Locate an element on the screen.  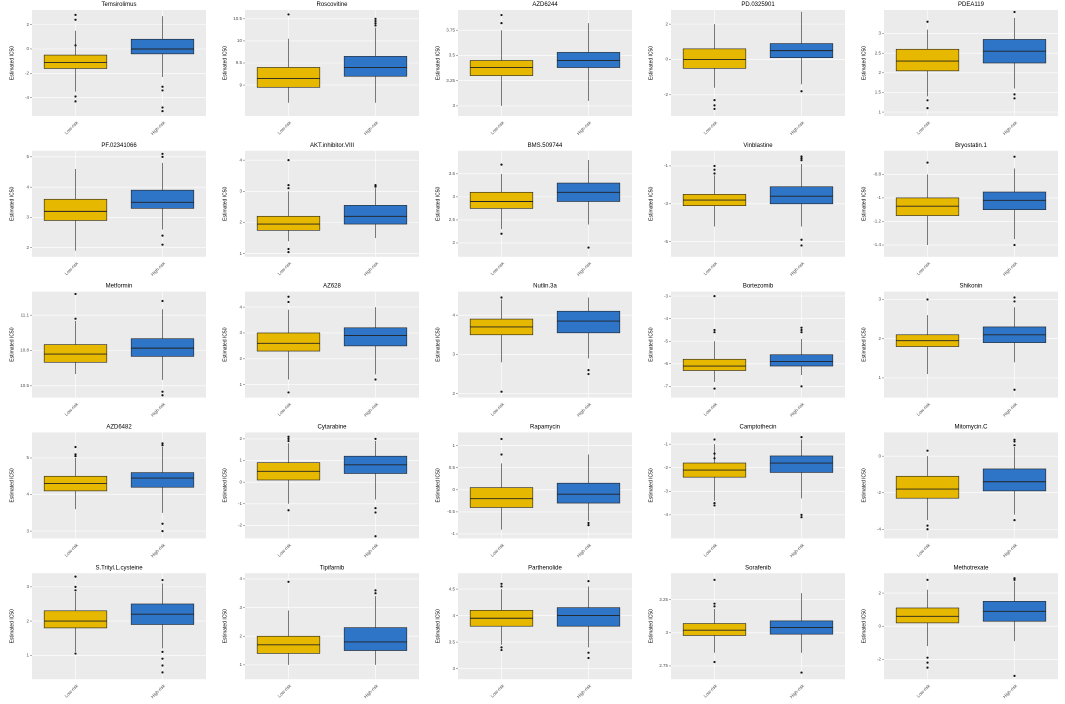
y-tick-label: 11.1 is located at coordinates (25, 314).